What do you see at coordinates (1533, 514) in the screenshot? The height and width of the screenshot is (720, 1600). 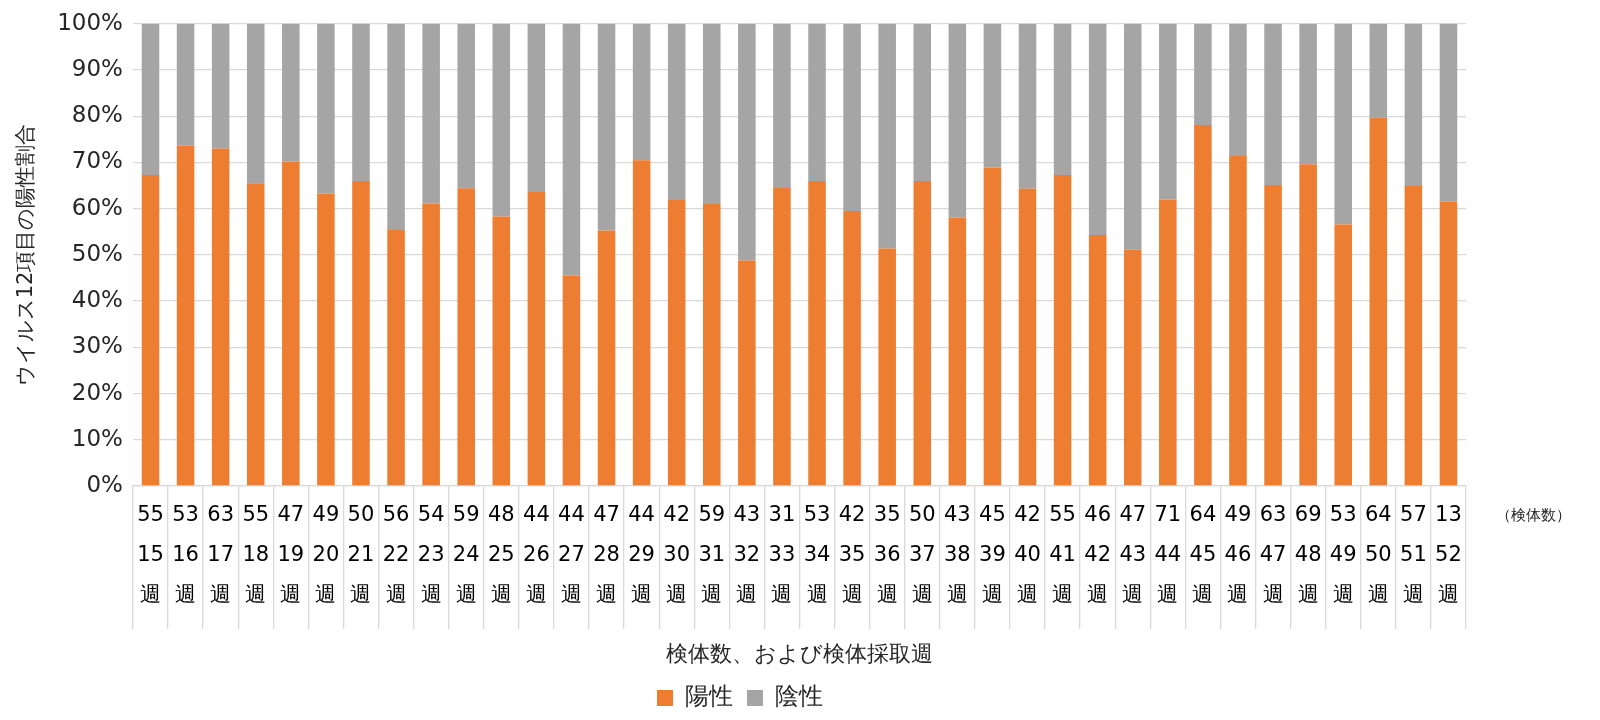 I see `text: （検体数）` at bounding box center [1533, 514].